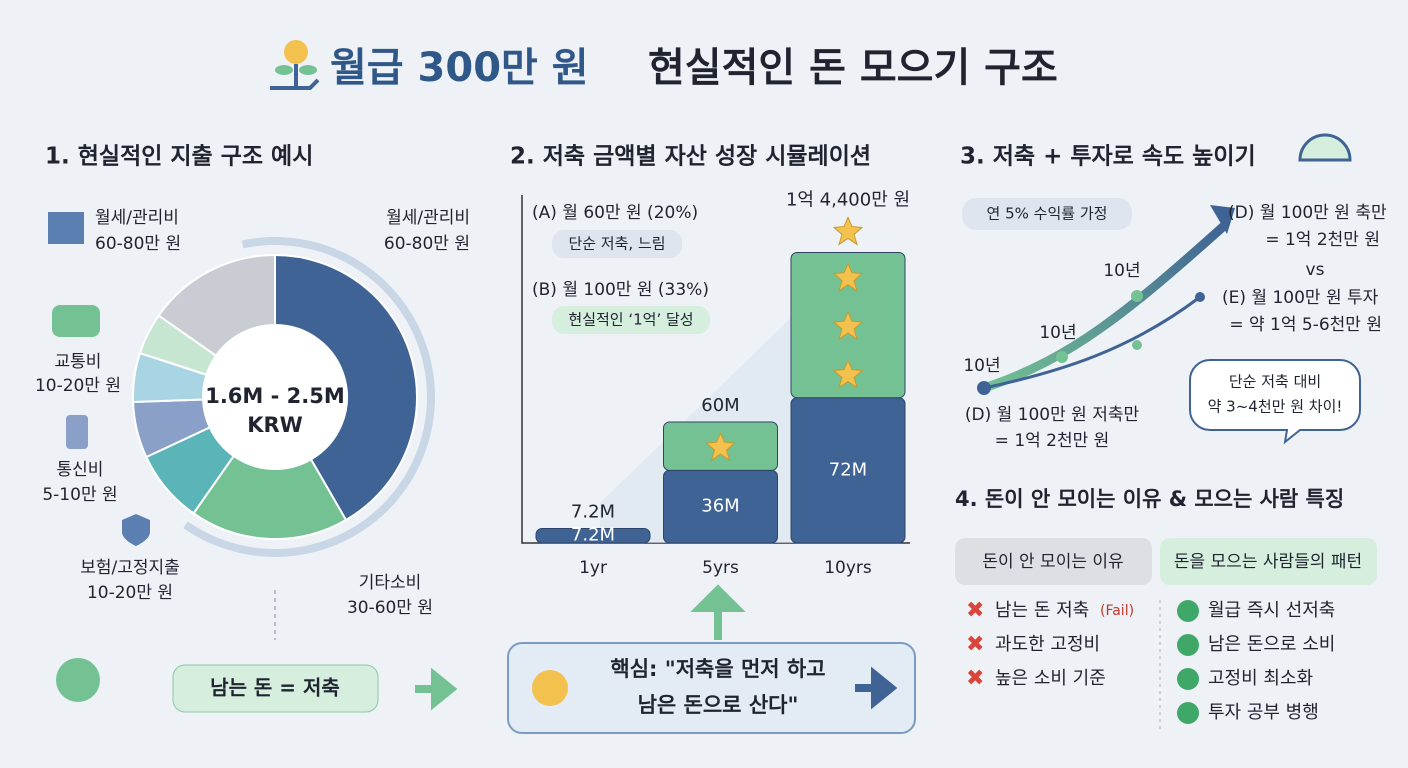  I want to click on assumption-box, so click(1047, 214).